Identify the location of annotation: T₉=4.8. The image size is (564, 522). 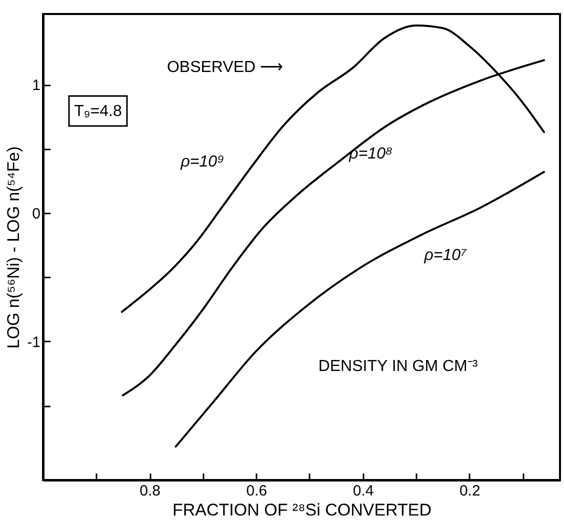
(98, 111).